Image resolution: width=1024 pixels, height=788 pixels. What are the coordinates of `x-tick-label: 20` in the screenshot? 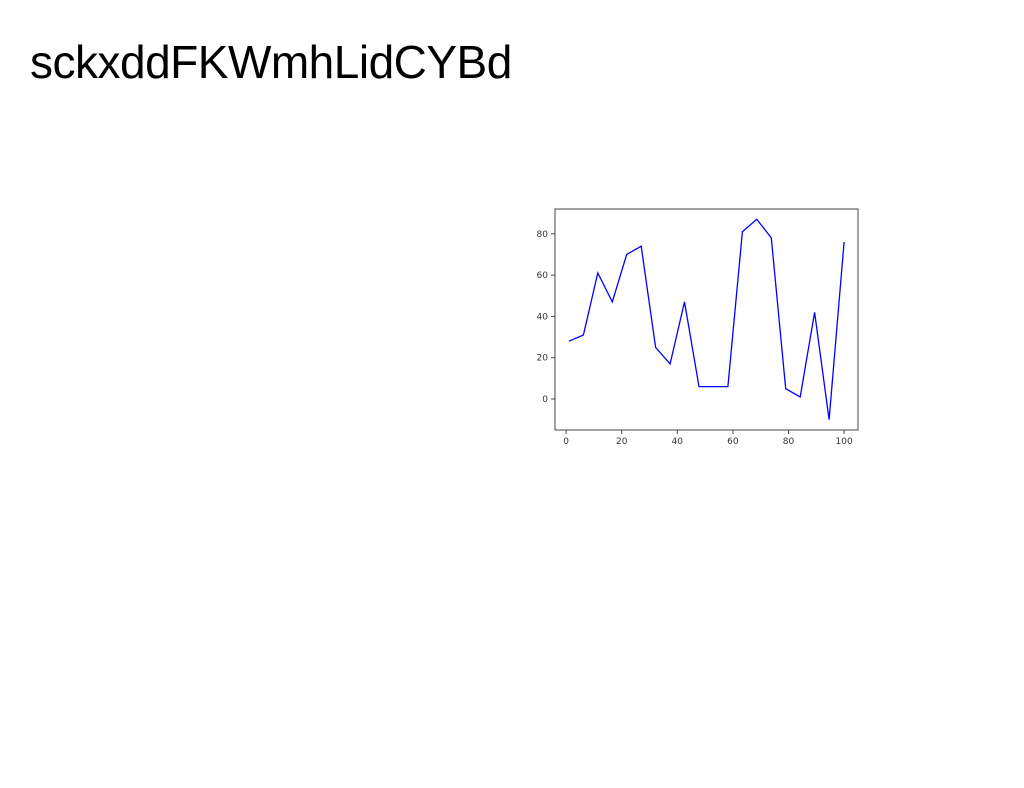 It's located at (622, 442).